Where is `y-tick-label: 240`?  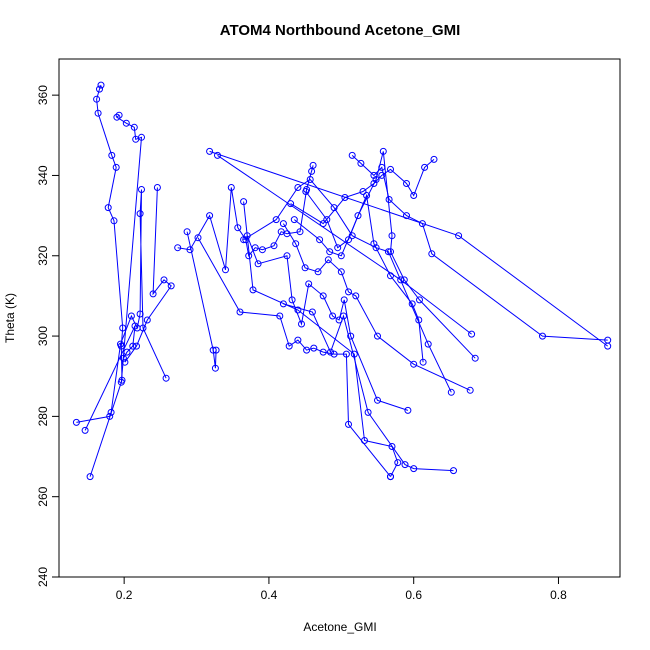
y-tick-label: 240 is located at coordinates (43, 577).